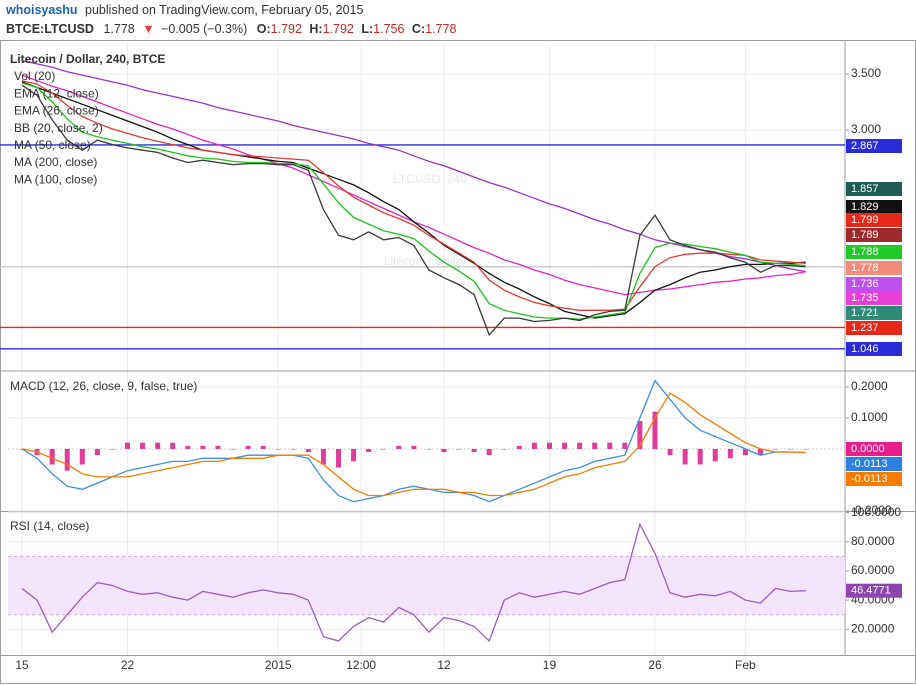 The width and height of the screenshot is (916, 685). What do you see at coordinates (865, 189) in the screenshot?
I see `price-badge-label: 1.857` at bounding box center [865, 189].